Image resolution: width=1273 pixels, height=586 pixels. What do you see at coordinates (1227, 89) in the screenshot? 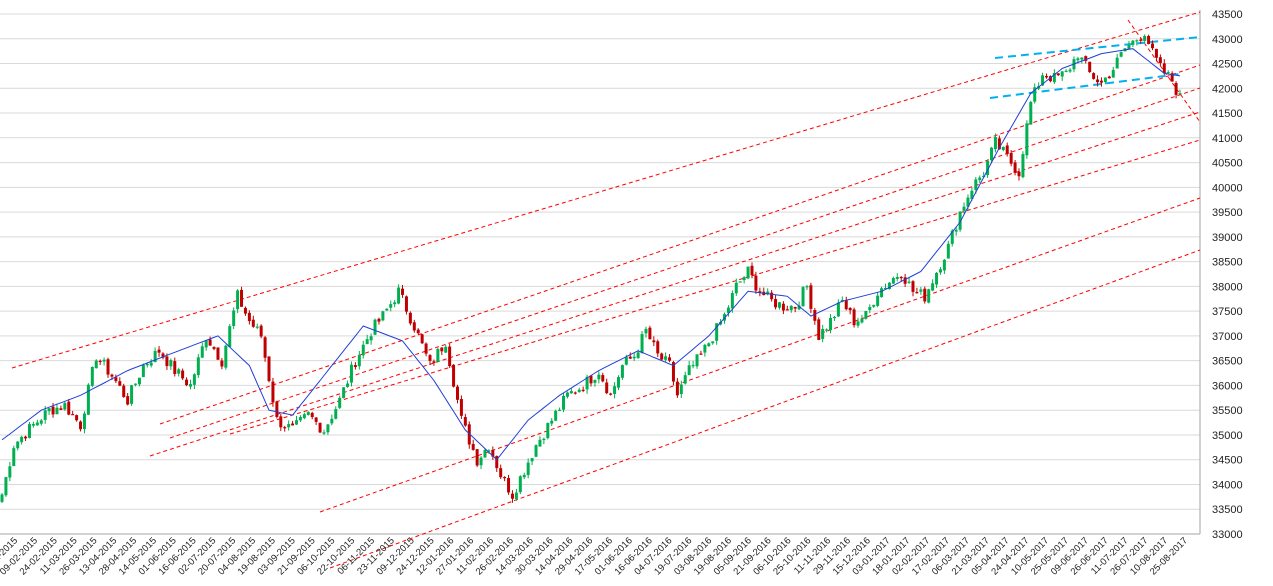
I see `y-tick-label: 42000` at bounding box center [1227, 89].